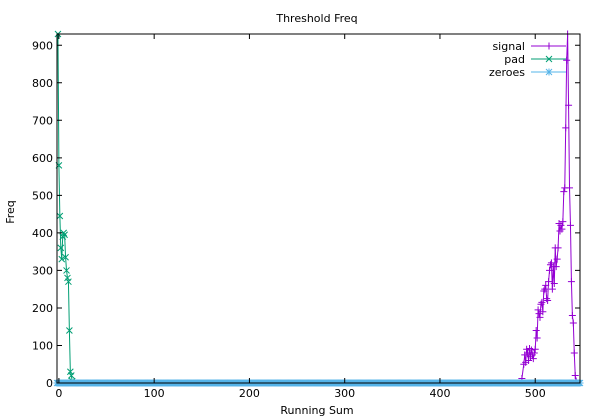 Image resolution: width=600 pixels, height=420 pixels. I want to click on x-tick-label: 0, so click(58, 393).